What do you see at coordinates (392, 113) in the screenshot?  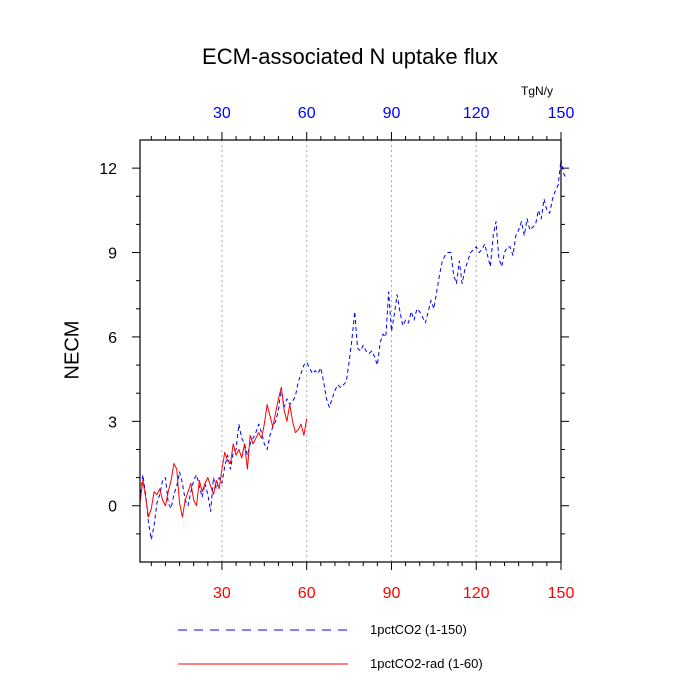 I see `x-tick-label-top-90: 90` at bounding box center [392, 113].